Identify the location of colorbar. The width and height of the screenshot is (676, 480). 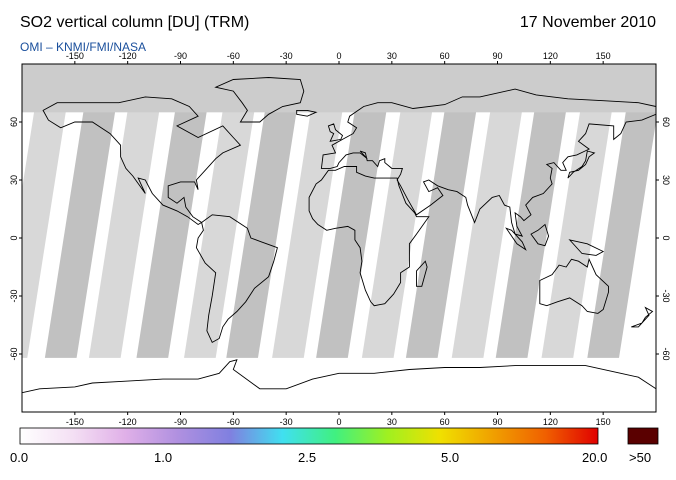
(339, 436).